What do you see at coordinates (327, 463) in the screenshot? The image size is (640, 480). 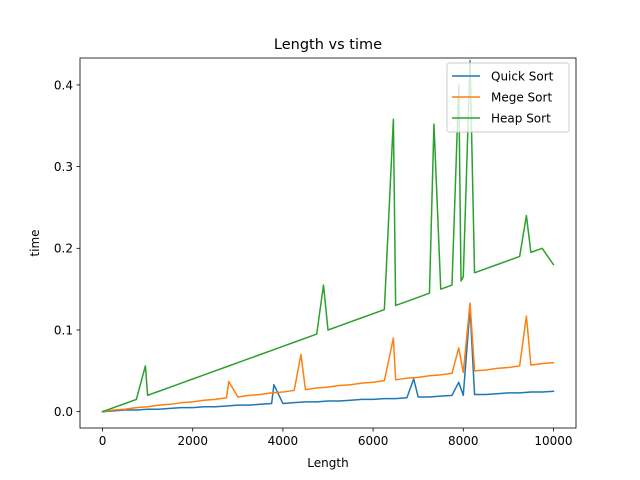 I see `x-axis-label: Length` at bounding box center [327, 463].